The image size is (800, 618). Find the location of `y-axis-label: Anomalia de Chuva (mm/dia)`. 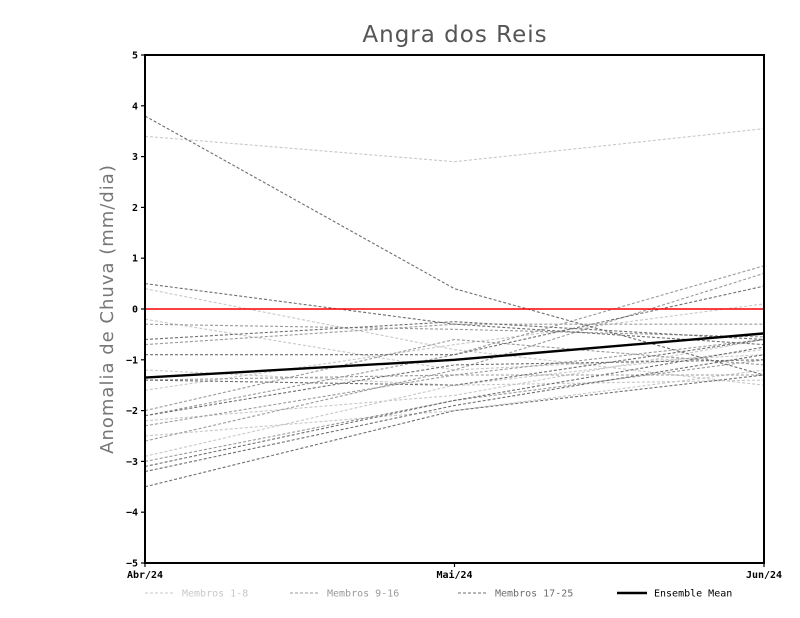

y-axis-label: Anomalia de Chuva (mm/dia) is located at coordinates (107, 309).